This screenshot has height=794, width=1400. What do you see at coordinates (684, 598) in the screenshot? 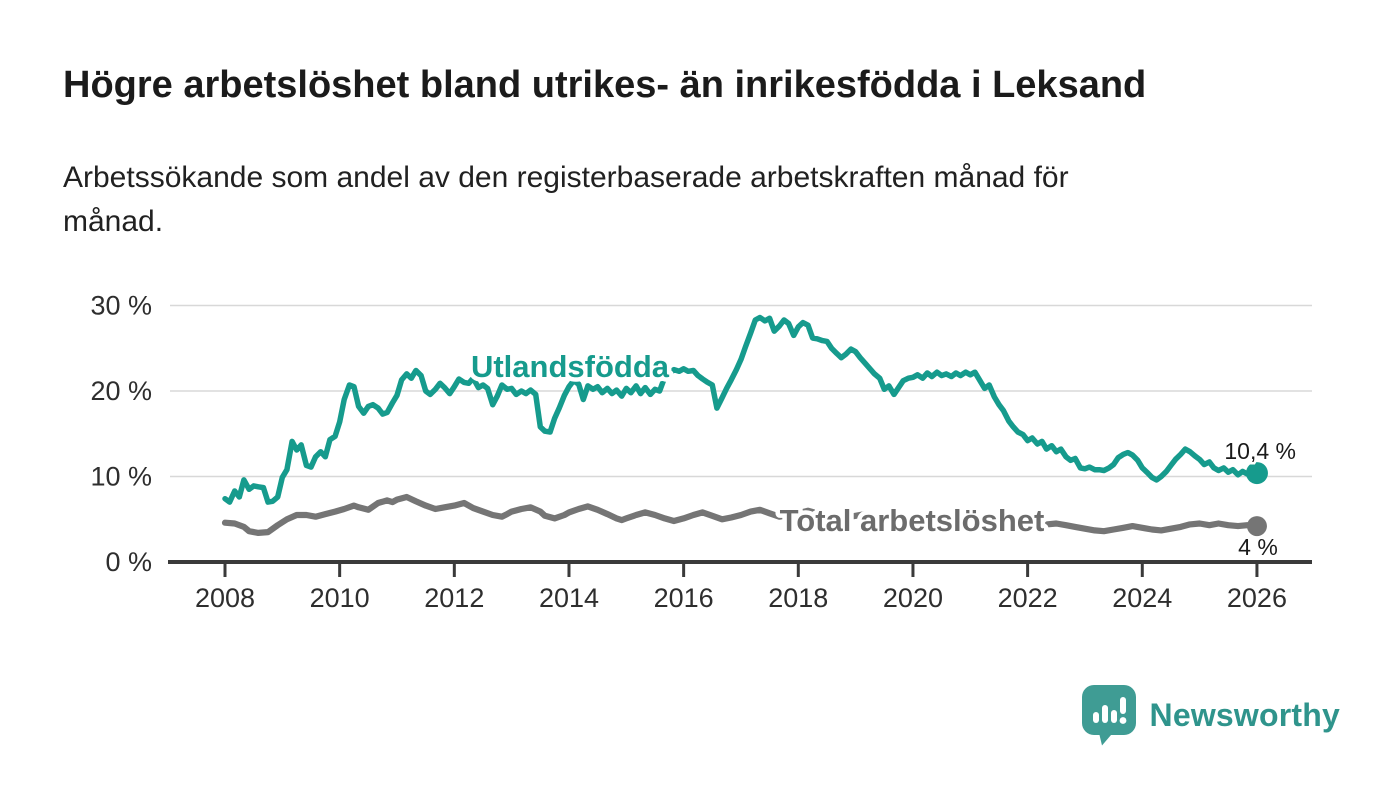
I see `x-tick-label-2016: 2016` at bounding box center [684, 598].